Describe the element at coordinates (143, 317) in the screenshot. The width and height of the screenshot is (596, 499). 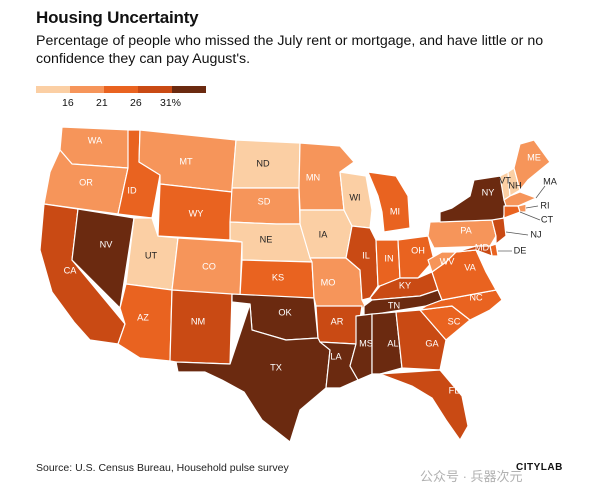
I see `state-label-az: AZ` at that location.